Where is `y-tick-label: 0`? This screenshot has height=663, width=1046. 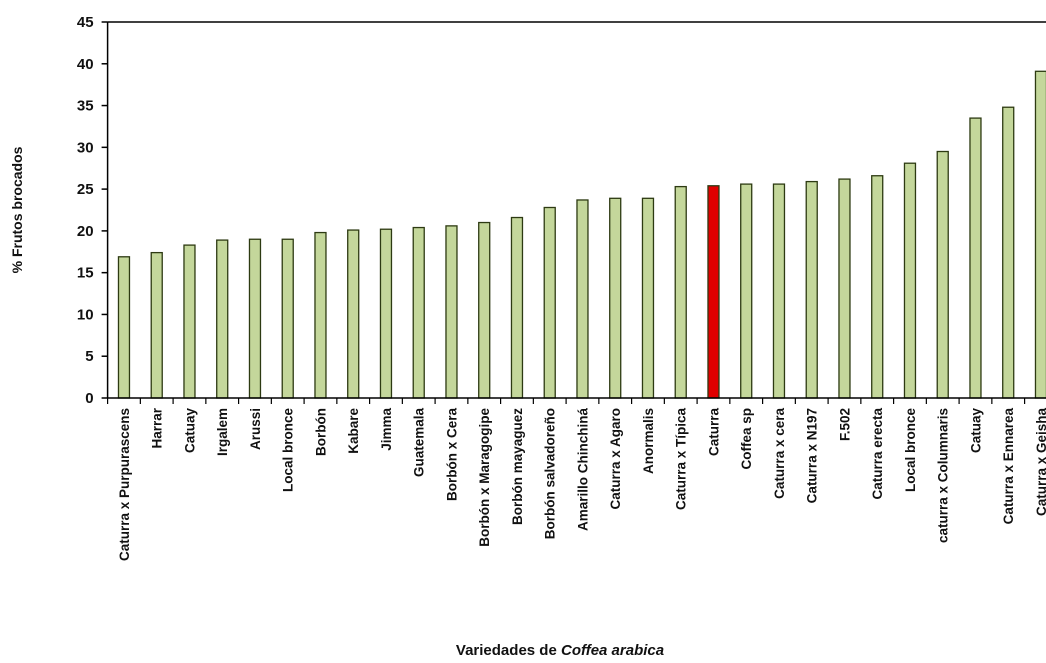
y-tick-label: 0 is located at coordinates (89, 398).